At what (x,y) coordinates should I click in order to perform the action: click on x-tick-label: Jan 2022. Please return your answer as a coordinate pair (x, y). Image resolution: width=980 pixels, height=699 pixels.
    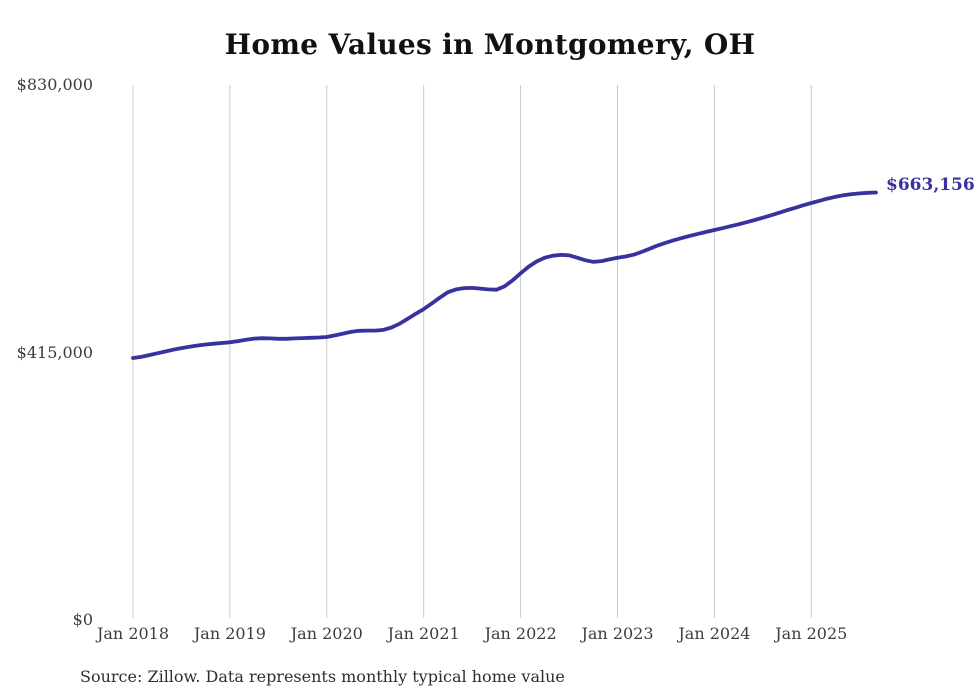
    Looking at the image, I should click on (520, 633).